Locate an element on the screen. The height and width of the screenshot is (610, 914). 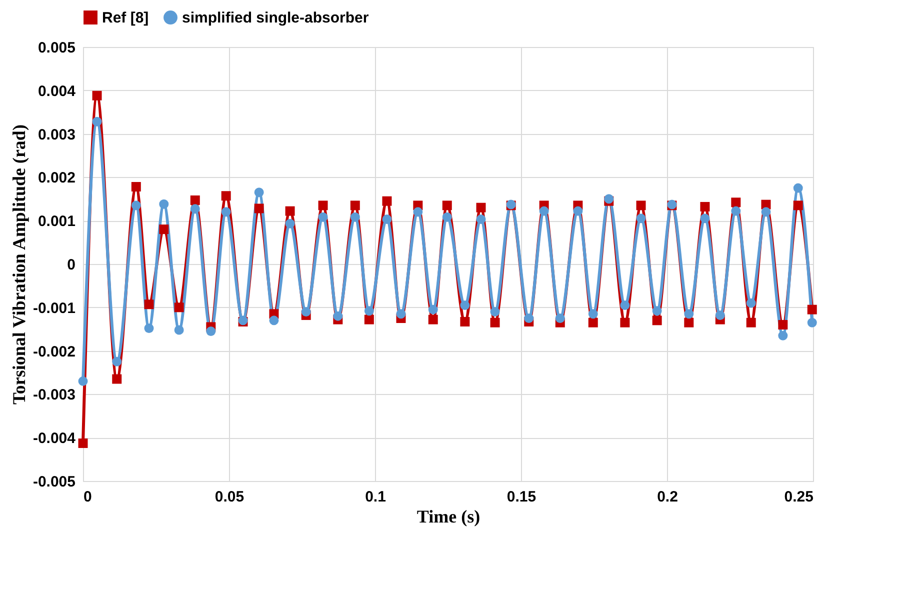
y-tick-label: 0 is located at coordinates (71, 265).